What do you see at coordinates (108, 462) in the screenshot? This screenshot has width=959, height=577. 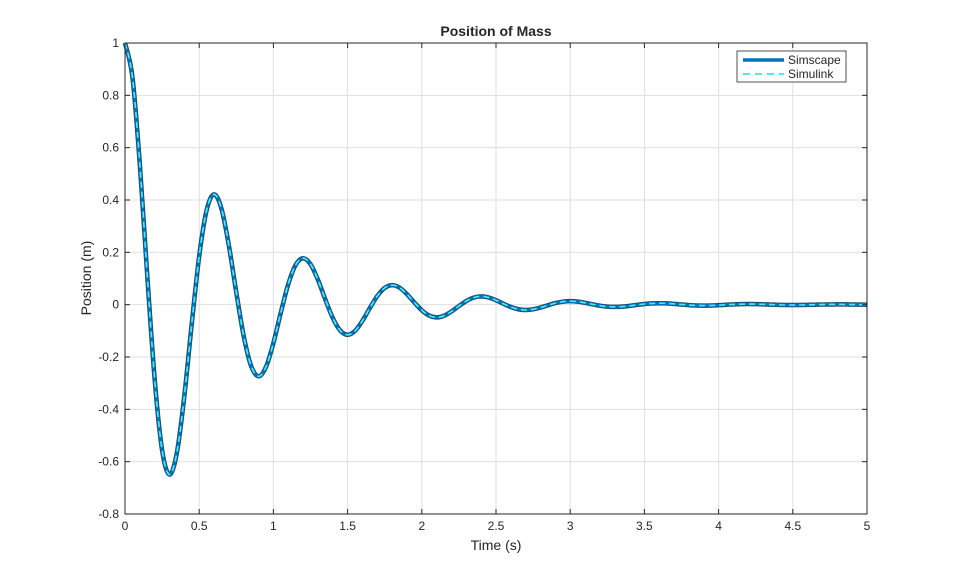 I see `y-tick-label: -0.6` at bounding box center [108, 462].